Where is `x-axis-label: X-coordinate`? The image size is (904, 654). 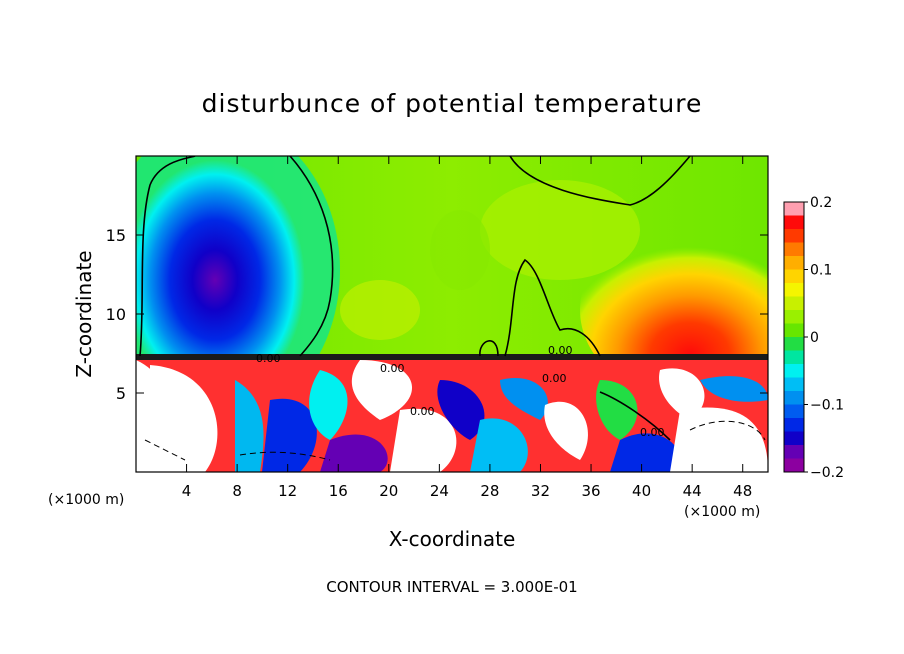 x-axis-label: X-coordinate is located at coordinates (452, 539).